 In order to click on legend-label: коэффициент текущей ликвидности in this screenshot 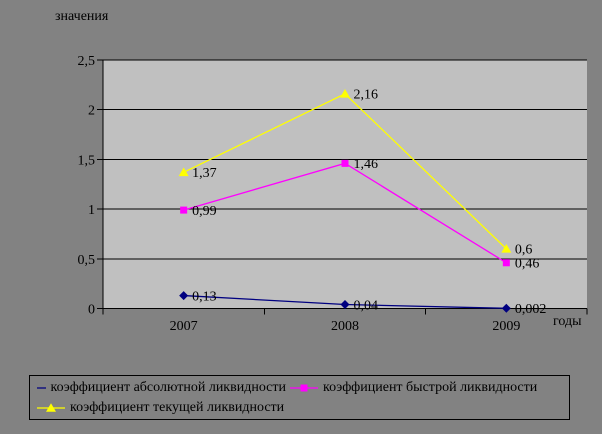, I will do `click(177, 407)`.